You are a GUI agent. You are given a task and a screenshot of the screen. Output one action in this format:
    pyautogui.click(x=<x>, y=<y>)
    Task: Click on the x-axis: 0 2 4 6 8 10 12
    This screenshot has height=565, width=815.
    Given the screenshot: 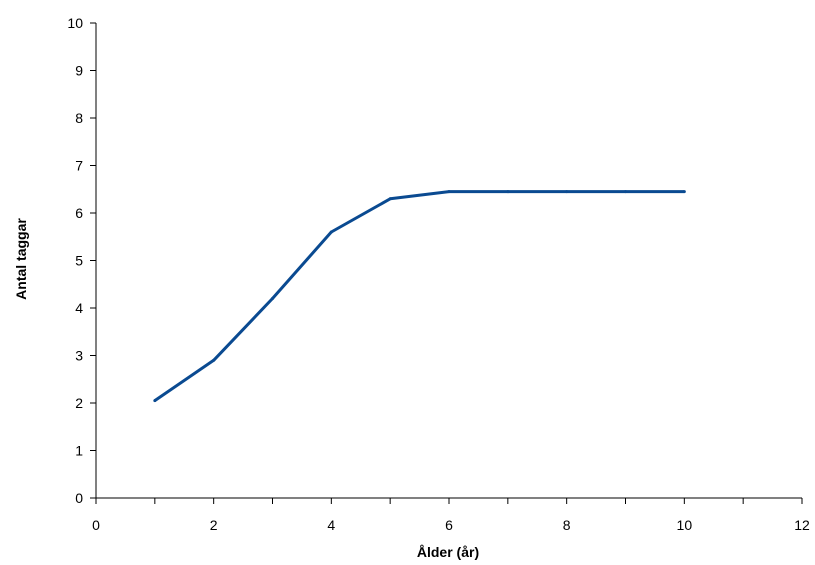 What is the action you would take?
    pyautogui.click(x=451, y=515)
    